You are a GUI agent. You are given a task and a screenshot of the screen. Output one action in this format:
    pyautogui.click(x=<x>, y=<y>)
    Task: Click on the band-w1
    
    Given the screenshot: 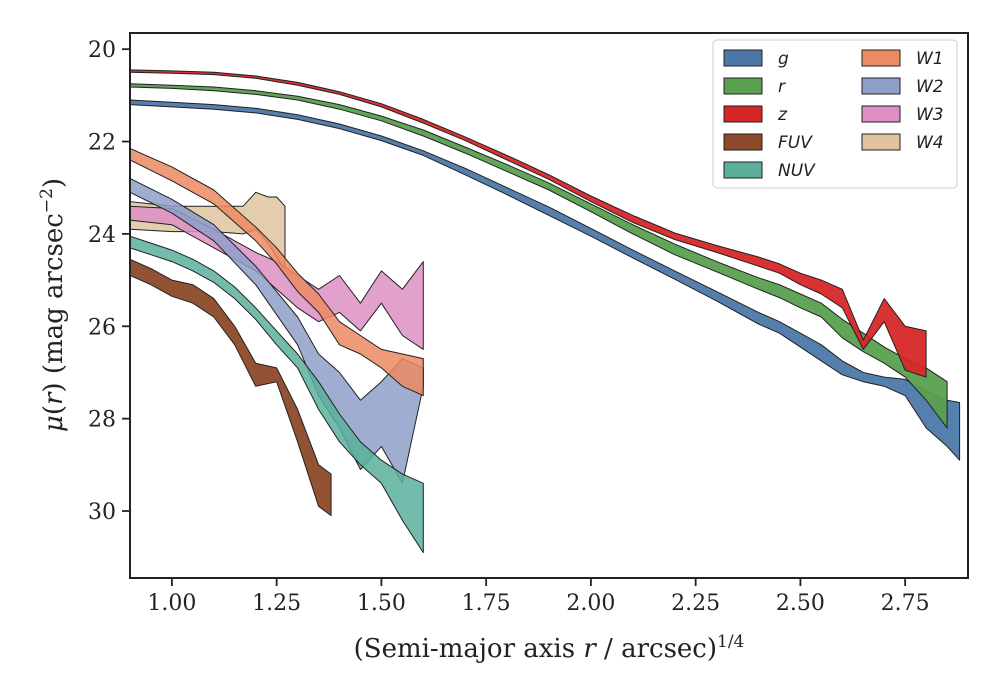 What is the action you would take?
    pyautogui.click(x=277, y=272)
    